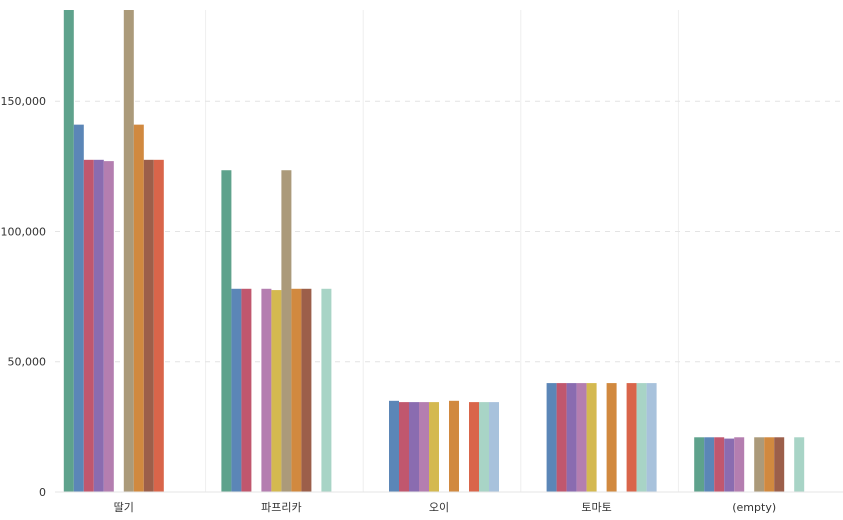 The image size is (843, 520). Describe the element at coordinates (439, 507) in the screenshot. I see `x-tick-label: 오이` at that location.